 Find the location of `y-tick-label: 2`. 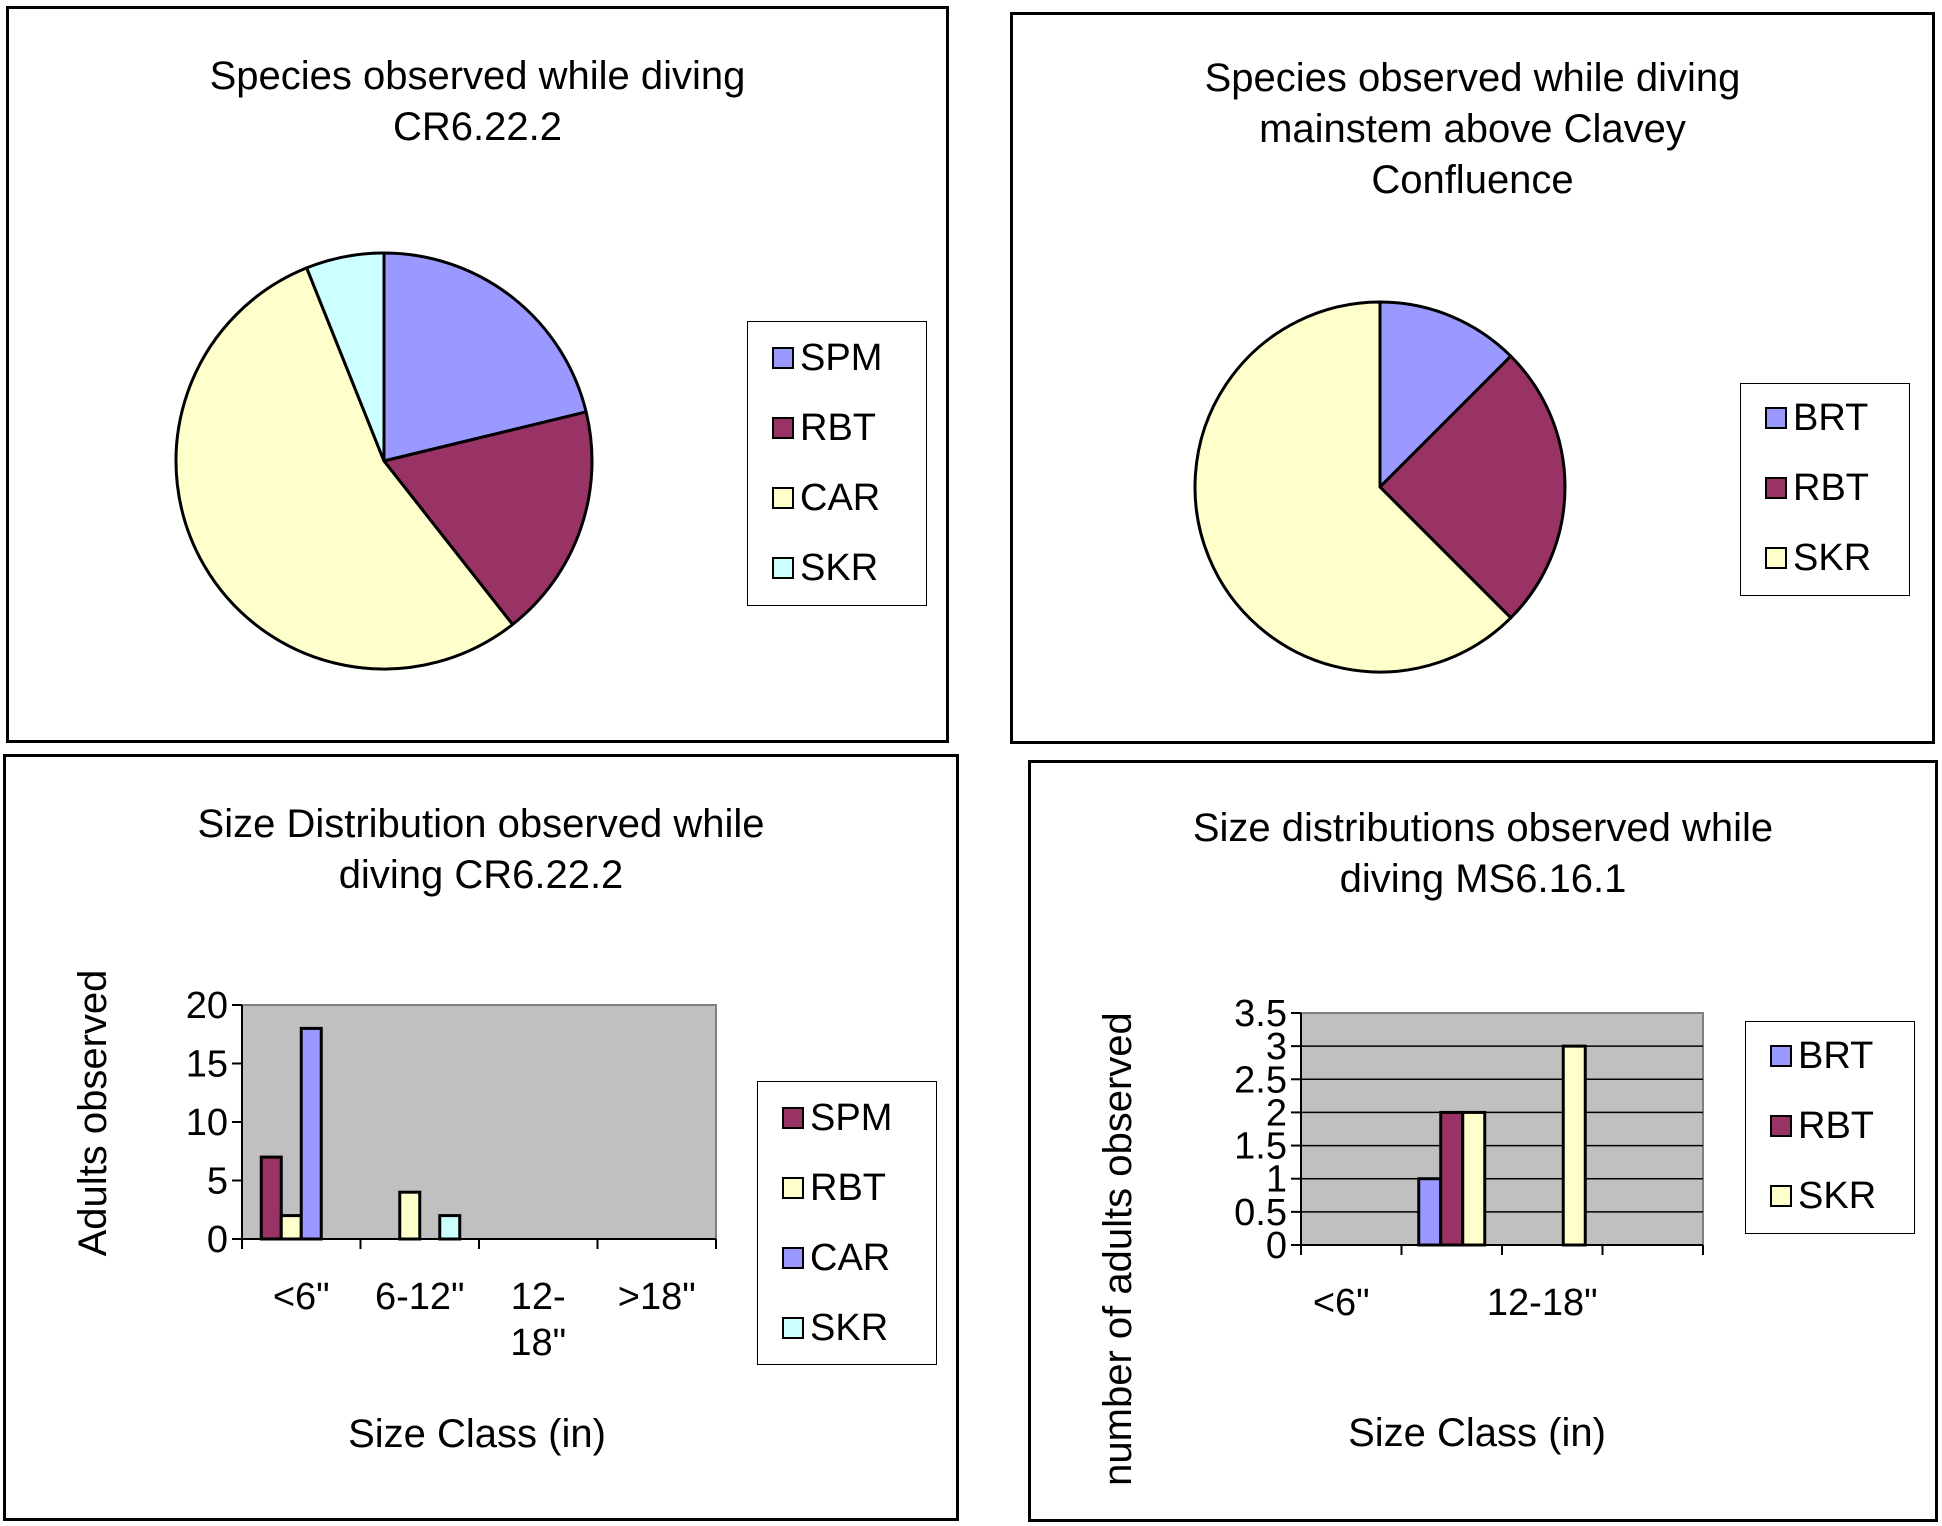

y-tick-label: 2 is located at coordinates (1276, 1113).